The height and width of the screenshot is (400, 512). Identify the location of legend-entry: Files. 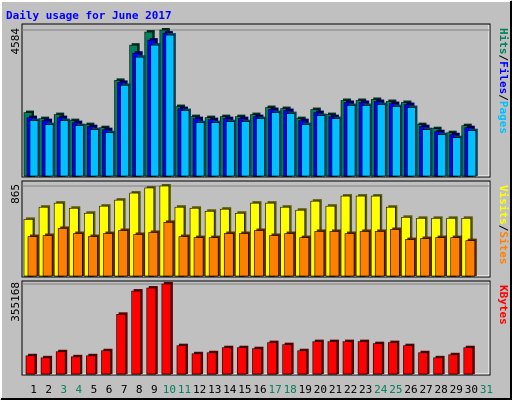
(503, 77).